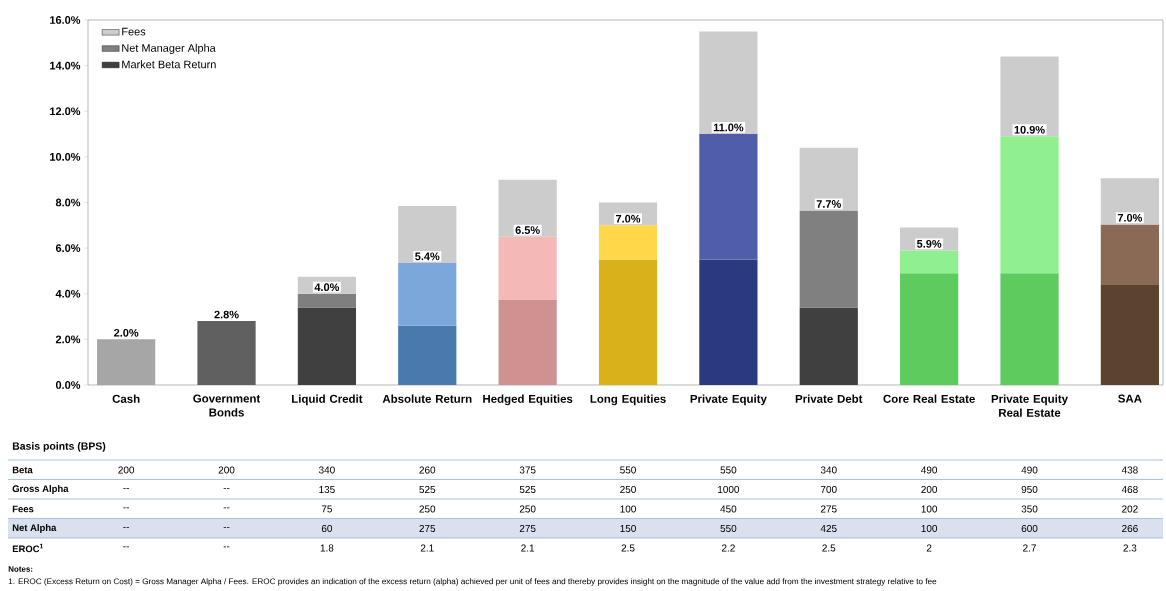 This screenshot has width=1166, height=591. What do you see at coordinates (1129, 489) in the screenshot?
I see `text: 468` at bounding box center [1129, 489].